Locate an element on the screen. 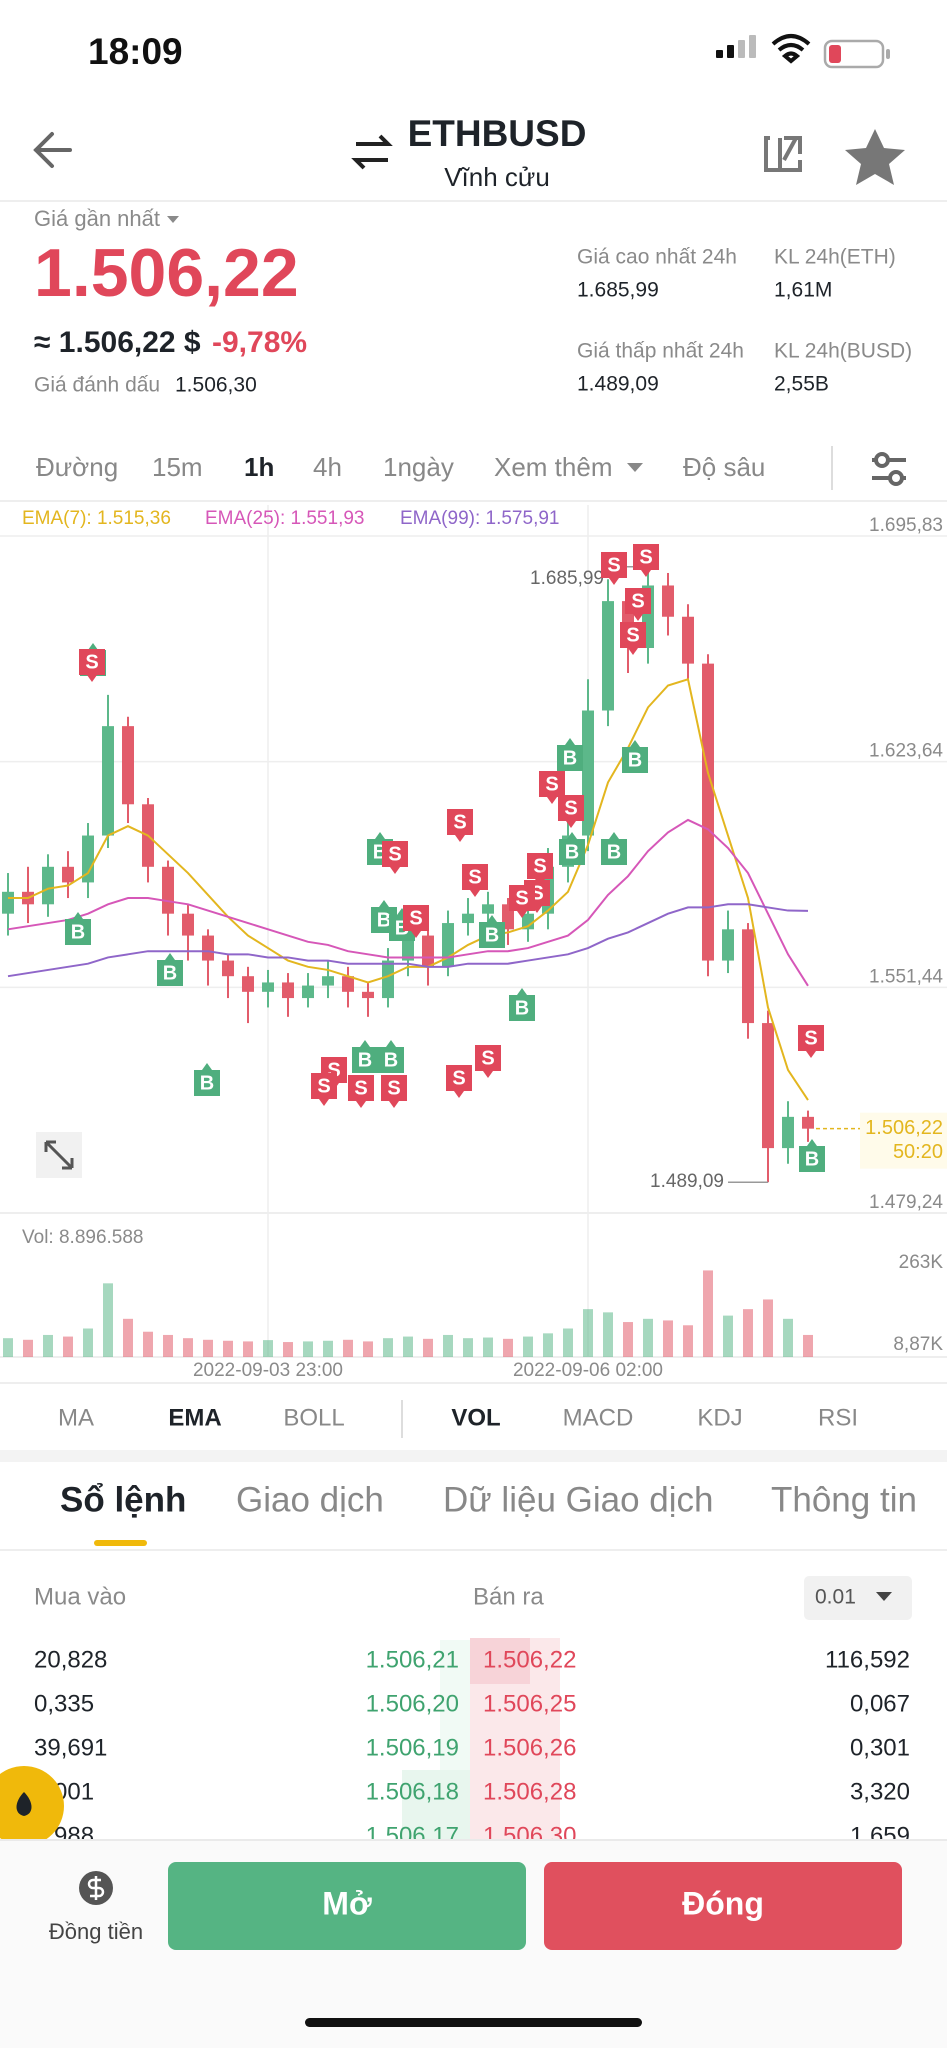 The width and height of the screenshot is (947, 2053). signal-icon is located at coordinates (736, 46).